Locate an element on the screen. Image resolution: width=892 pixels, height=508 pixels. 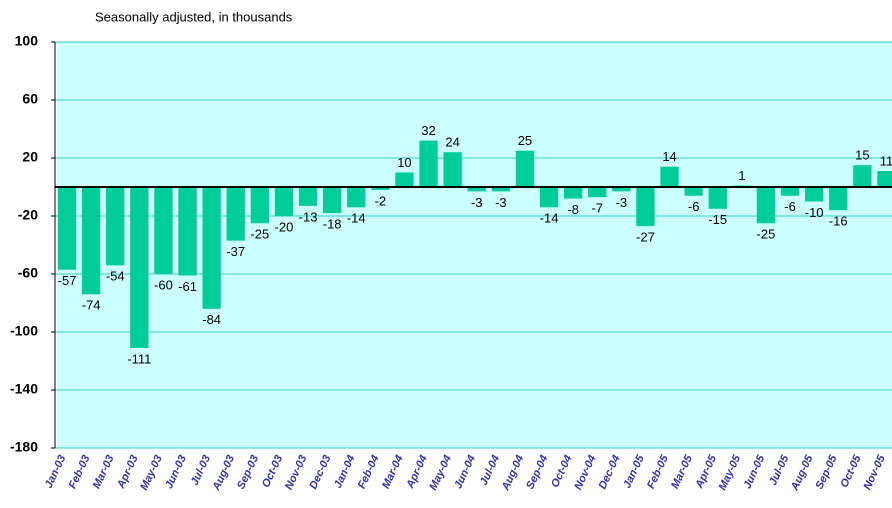
data-label: -15 is located at coordinates (717, 219).